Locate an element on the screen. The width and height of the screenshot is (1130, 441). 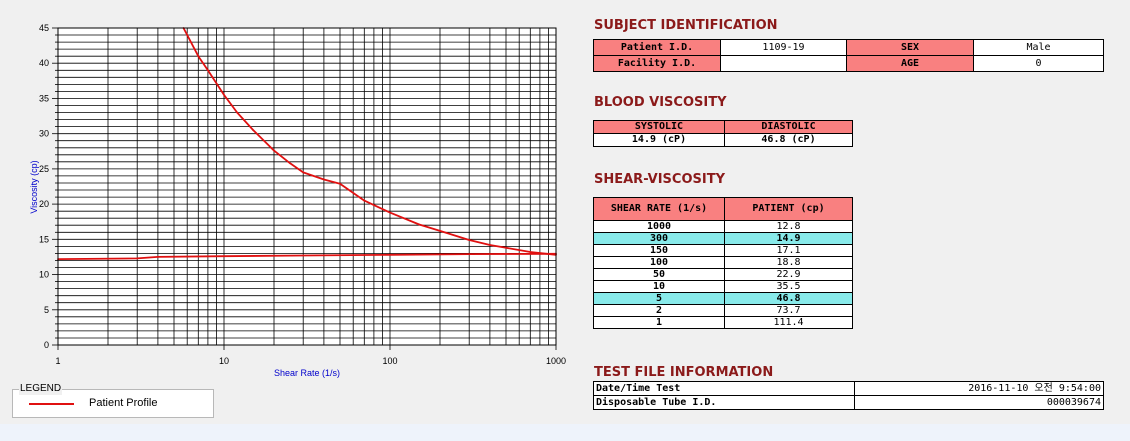
table-row: 1 111.4 is located at coordinates (723, 322).